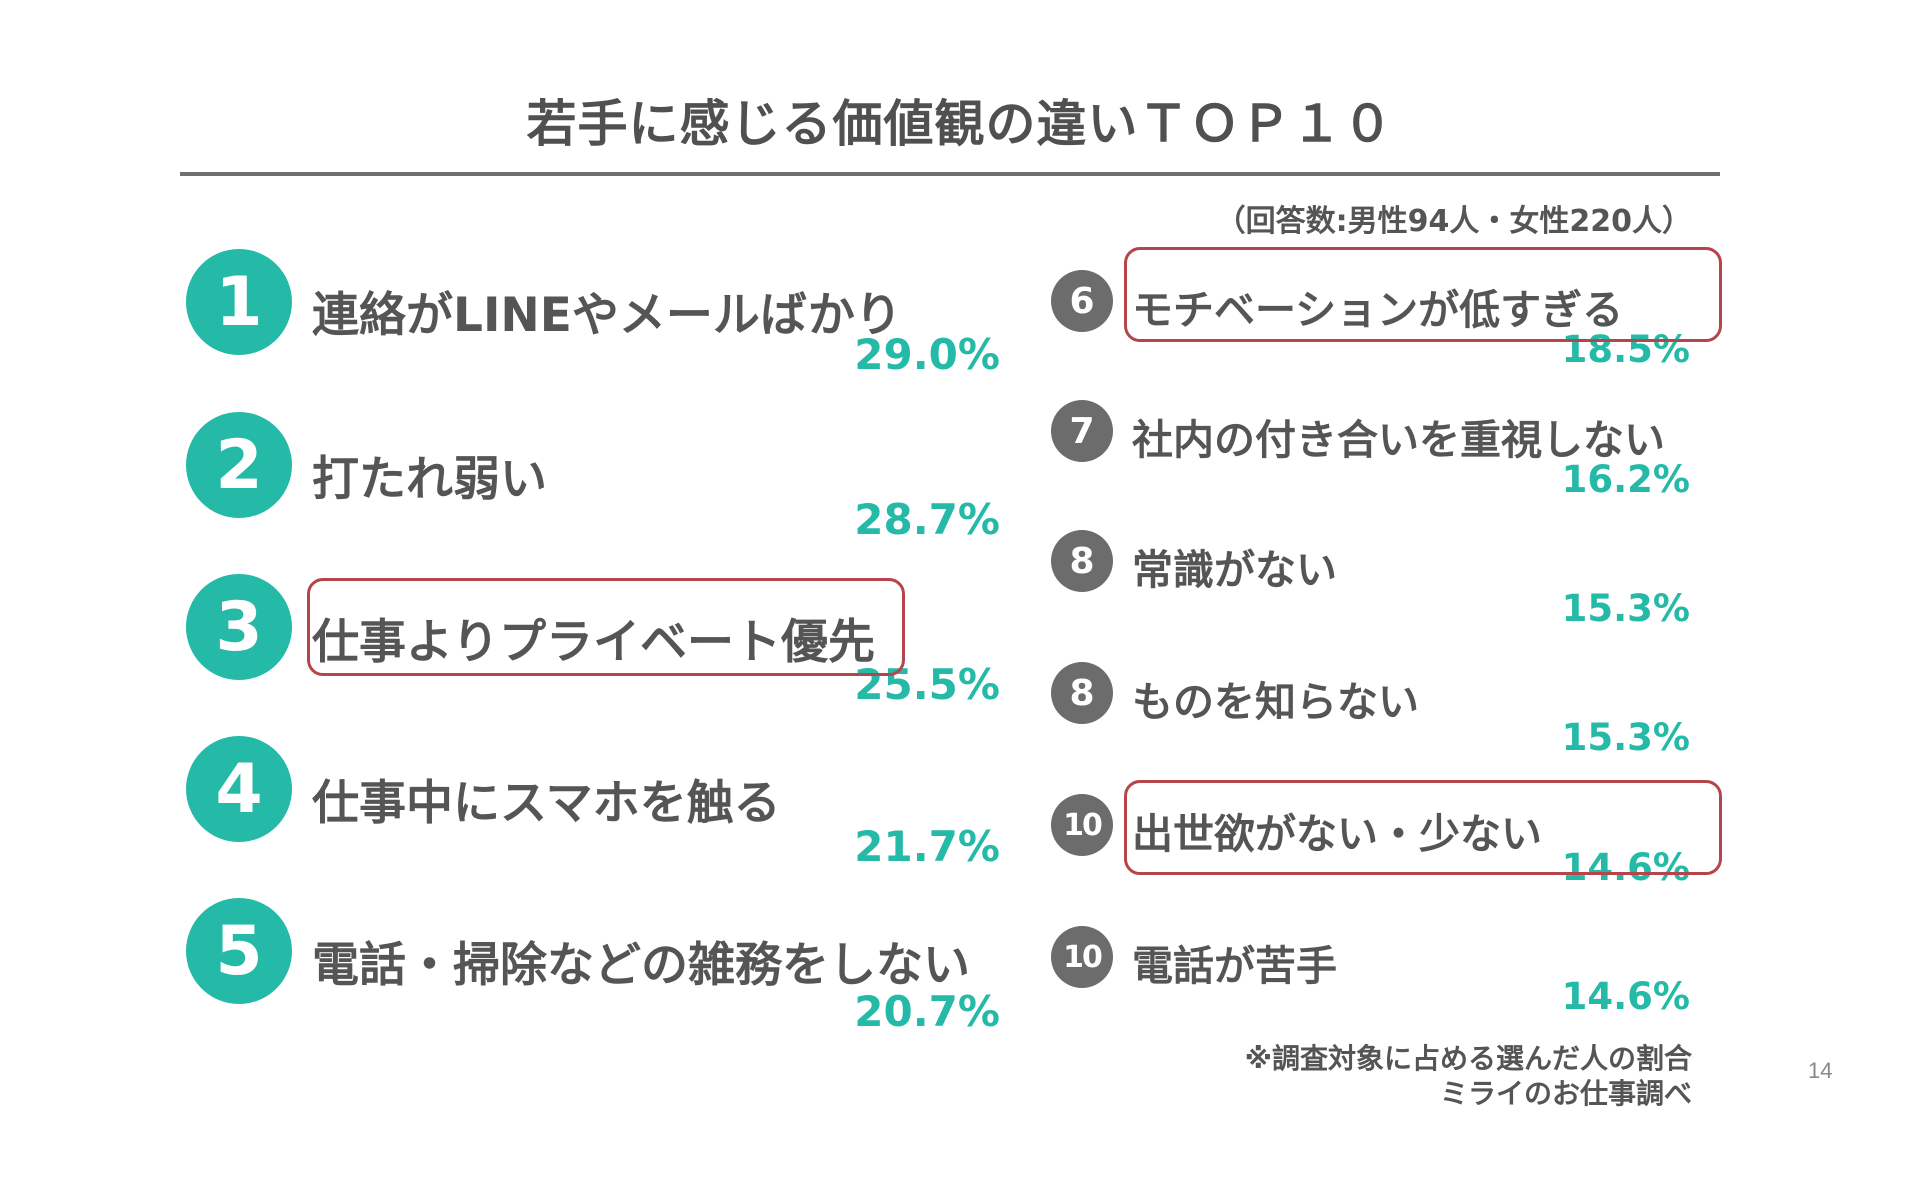  What do you see at coordinates (239, 465) in the screenshot?
I see `rank-badge: 2` at bounding box center [239, 465].